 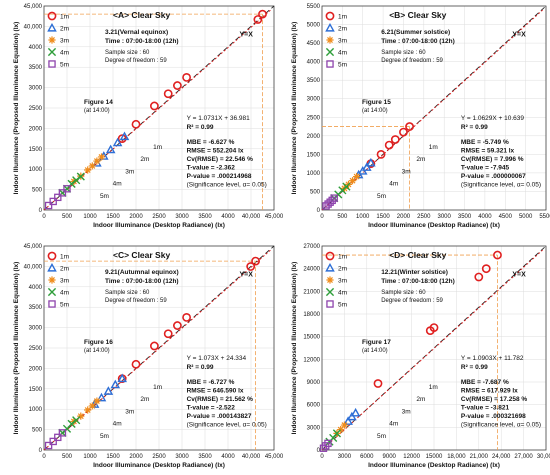 What do you see at coordinates (433, 147) in the screenshot?
I see `callout-label: 1m` at bounding box center [433, 147].